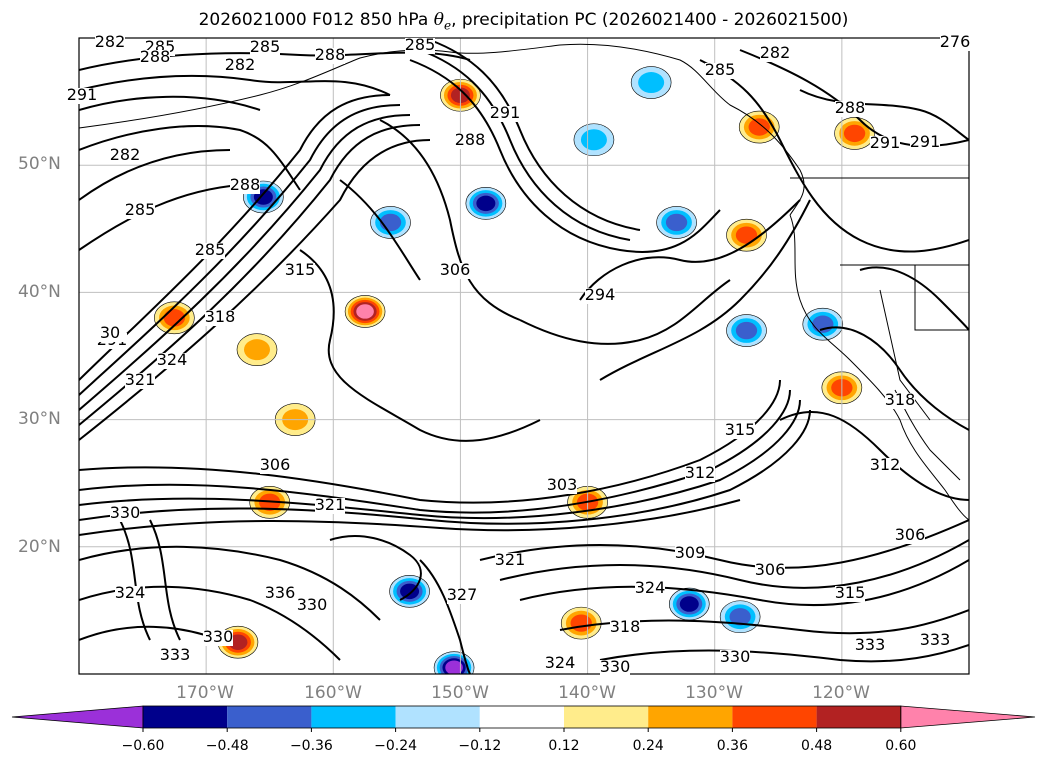  Describe the element at coordinates (227, 746) in the screenshot. I see `colorbar-tick-label: −0.48` at that location.